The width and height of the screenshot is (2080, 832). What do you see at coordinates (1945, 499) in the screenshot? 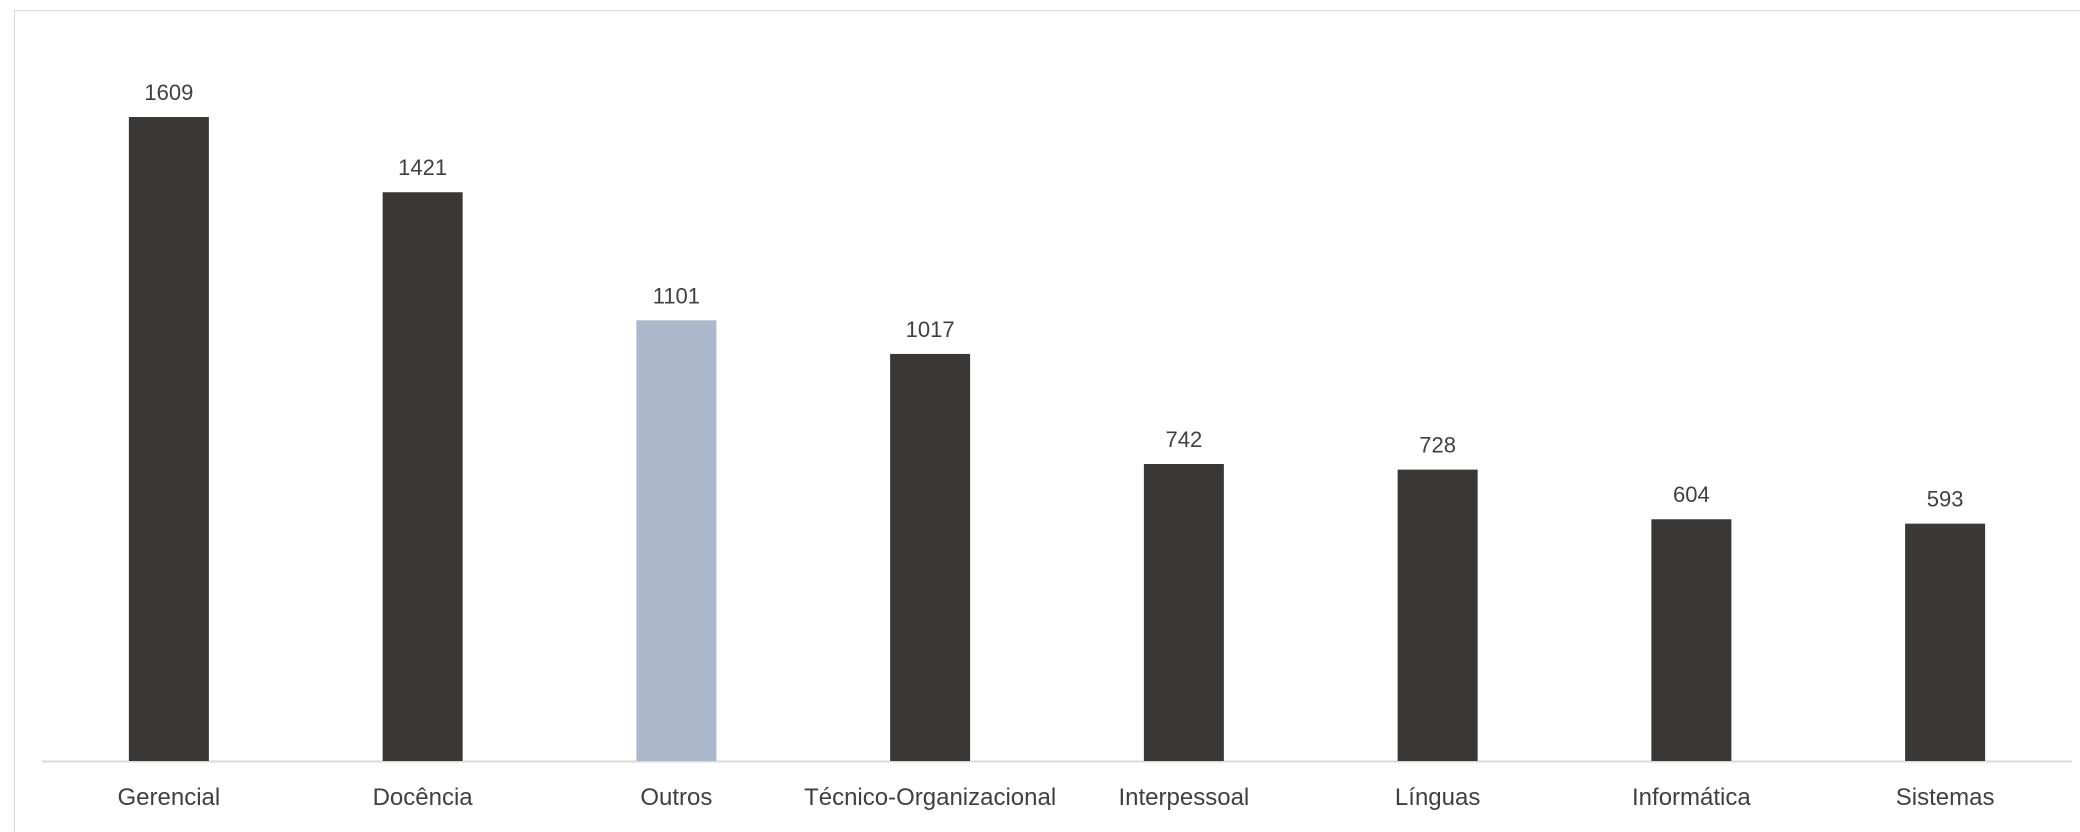
I see `value-label-7: 593` at bounding box center [1945, 499].